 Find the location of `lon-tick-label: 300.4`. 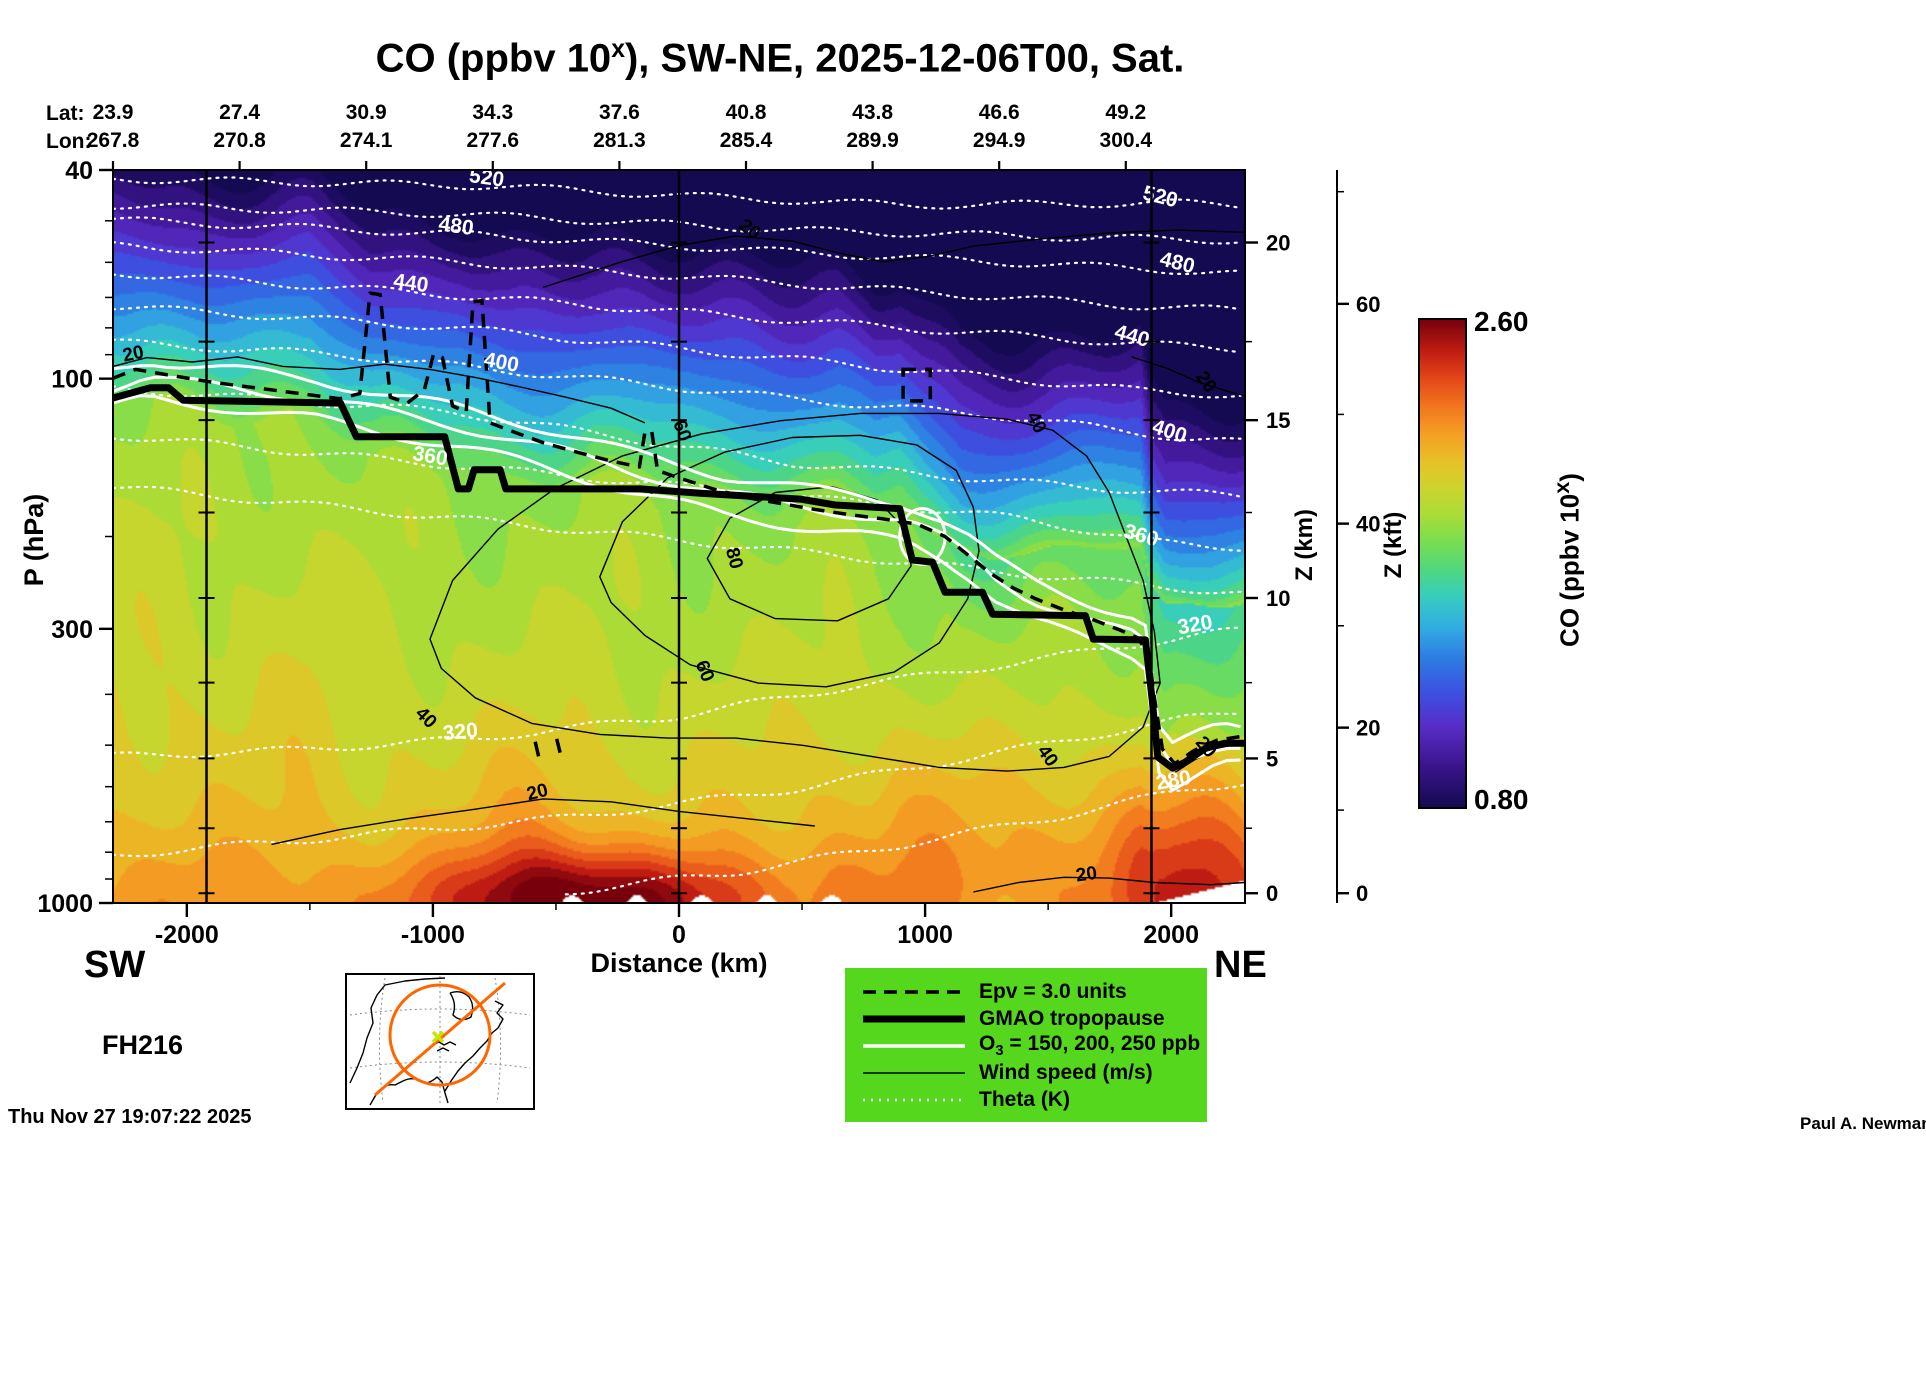

lon-tick-label: 300.4 is located at coordinates (1126, 140).